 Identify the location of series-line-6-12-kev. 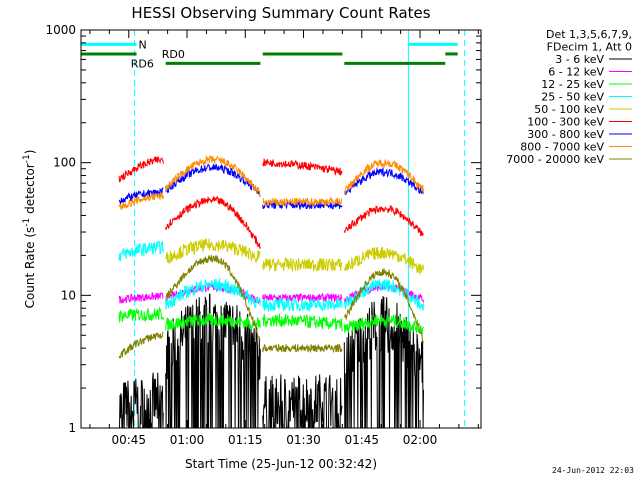
(141, 297).